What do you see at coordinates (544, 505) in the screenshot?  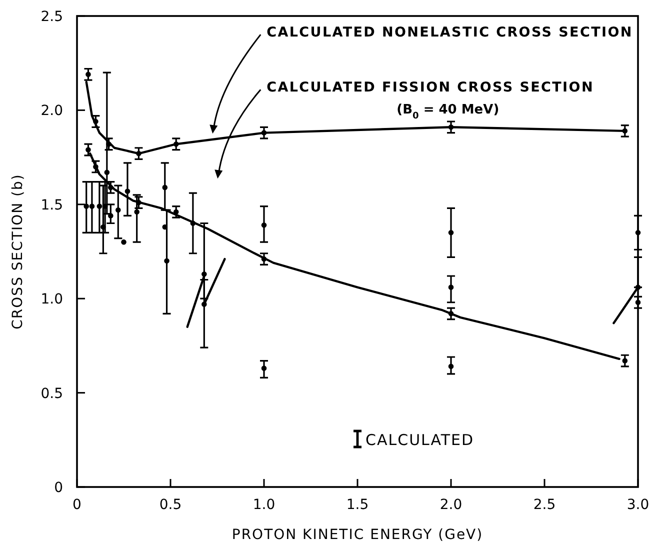 I see `x-tick-label: 2.5` at bounding box center [544, 505].